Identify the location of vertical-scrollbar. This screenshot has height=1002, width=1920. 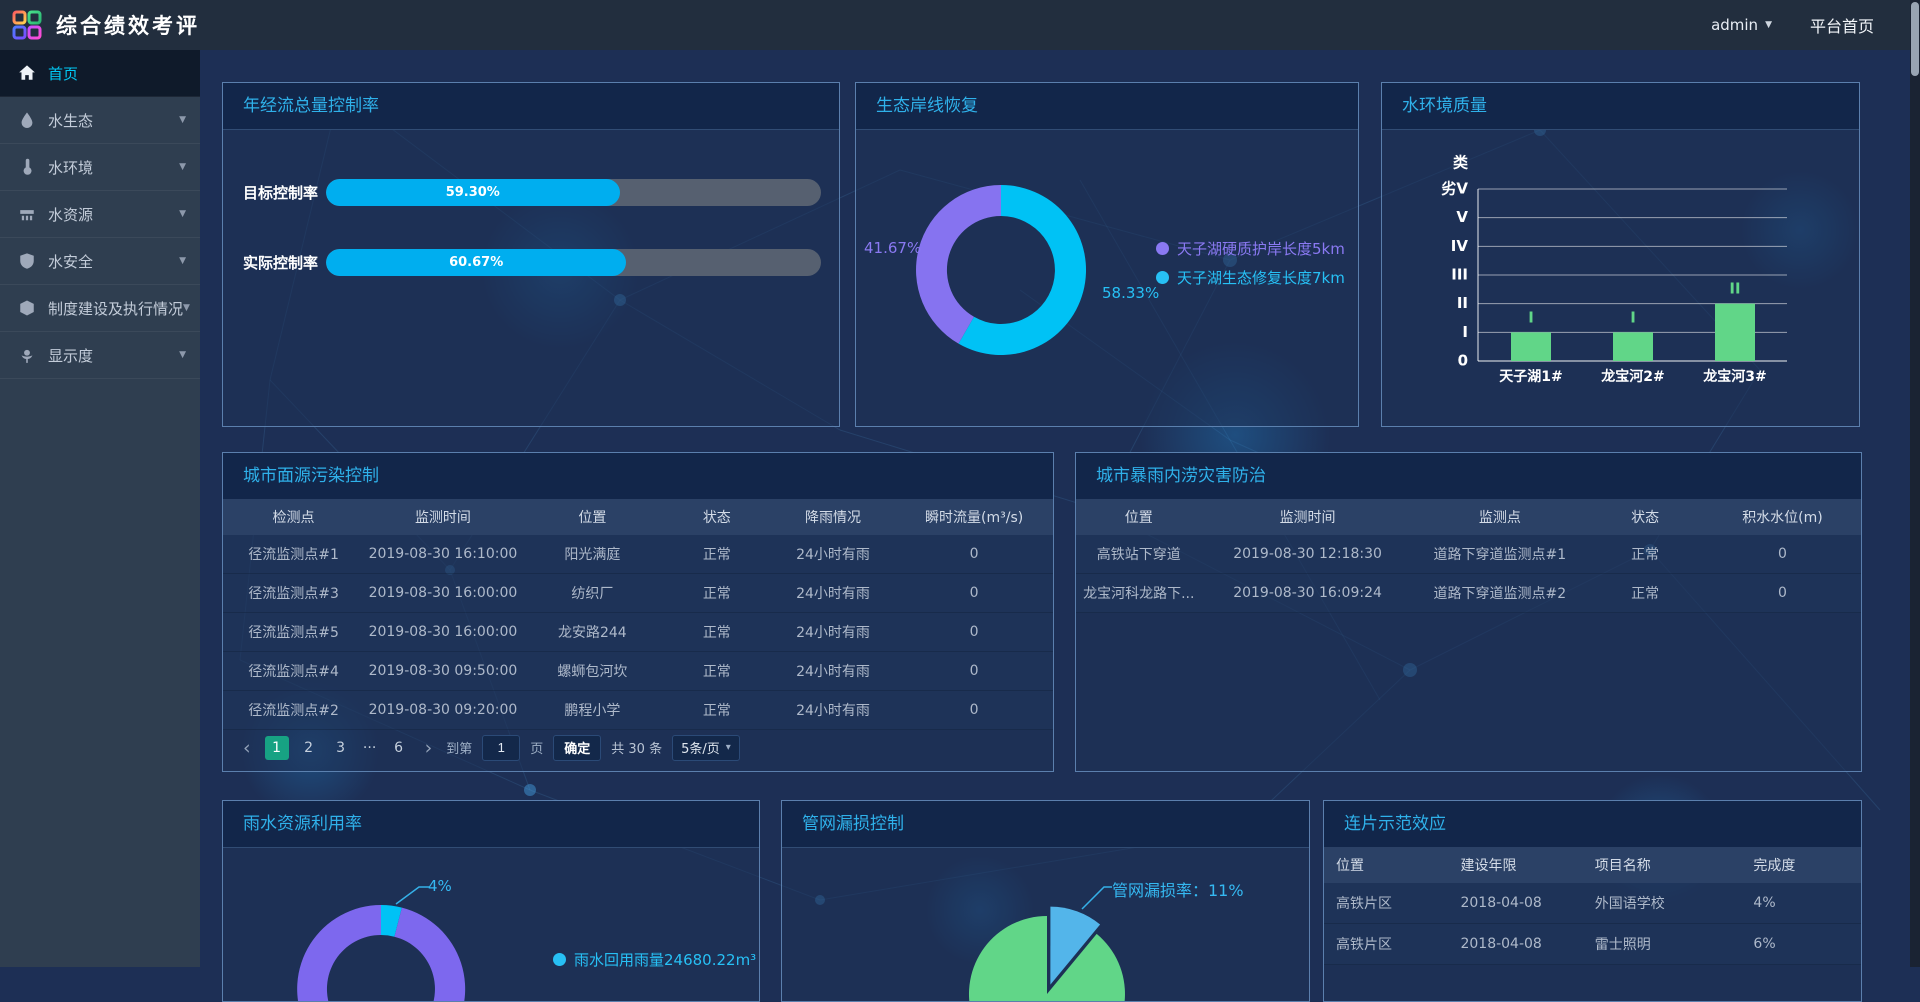
(1915, 483).